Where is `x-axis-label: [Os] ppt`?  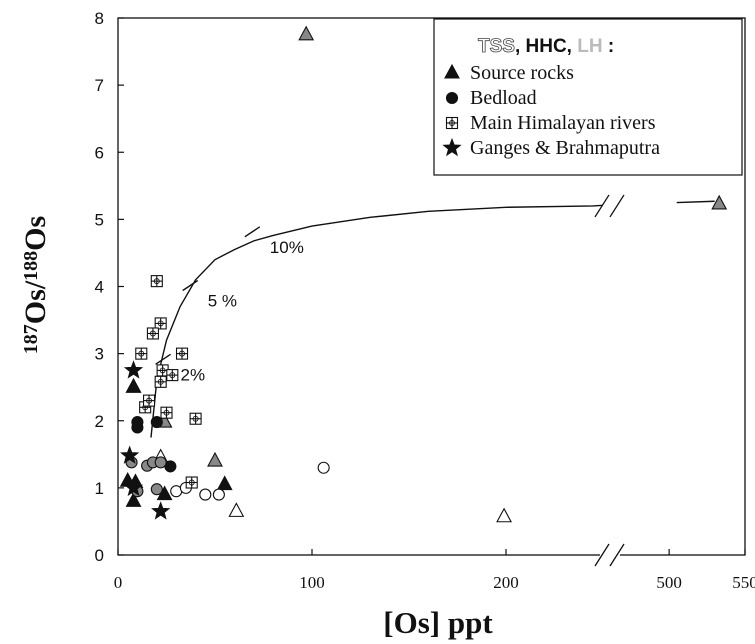
x-axis-label: [Os] ppt is located at coordinates (438, 622).